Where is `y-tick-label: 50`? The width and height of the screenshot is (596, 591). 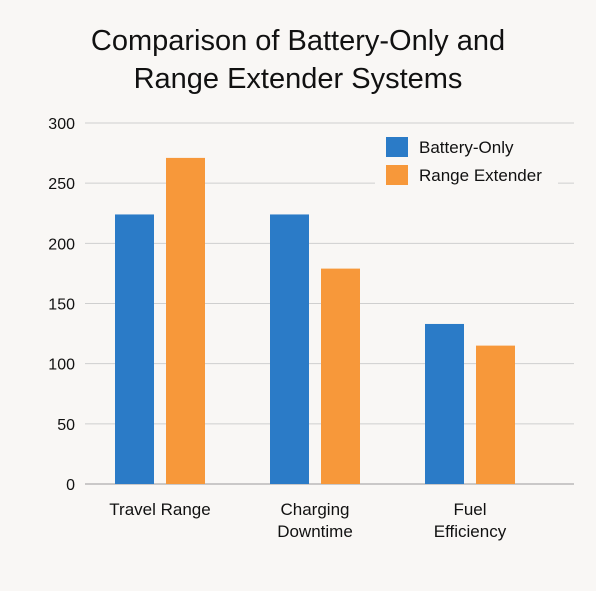 y-tick-label: 50 is located at coordinates (66, 425).